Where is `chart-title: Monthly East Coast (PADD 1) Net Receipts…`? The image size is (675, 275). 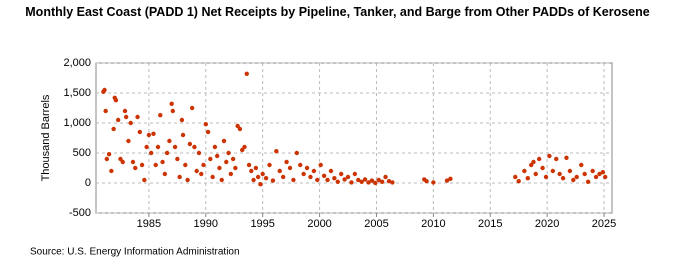 chart-title: Monthly East Coast (PADD 1) Net Receipts… is located at coordinates (337, 12).